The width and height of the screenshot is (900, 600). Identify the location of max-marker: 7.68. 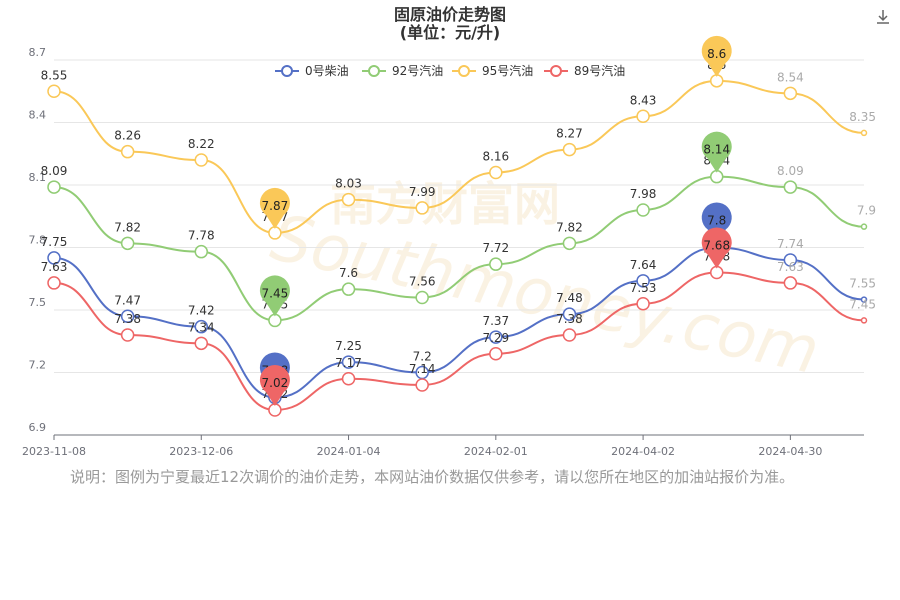
(716, 248).